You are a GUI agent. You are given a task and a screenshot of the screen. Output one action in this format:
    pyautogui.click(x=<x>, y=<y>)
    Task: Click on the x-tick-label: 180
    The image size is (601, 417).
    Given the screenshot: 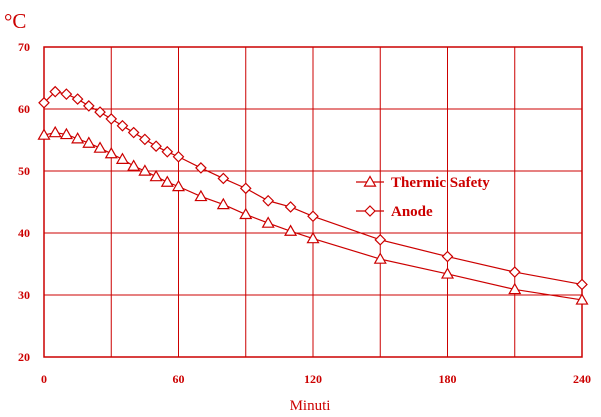 What is the action you would take?
    pyautogui.click(x=448, y=379)
    